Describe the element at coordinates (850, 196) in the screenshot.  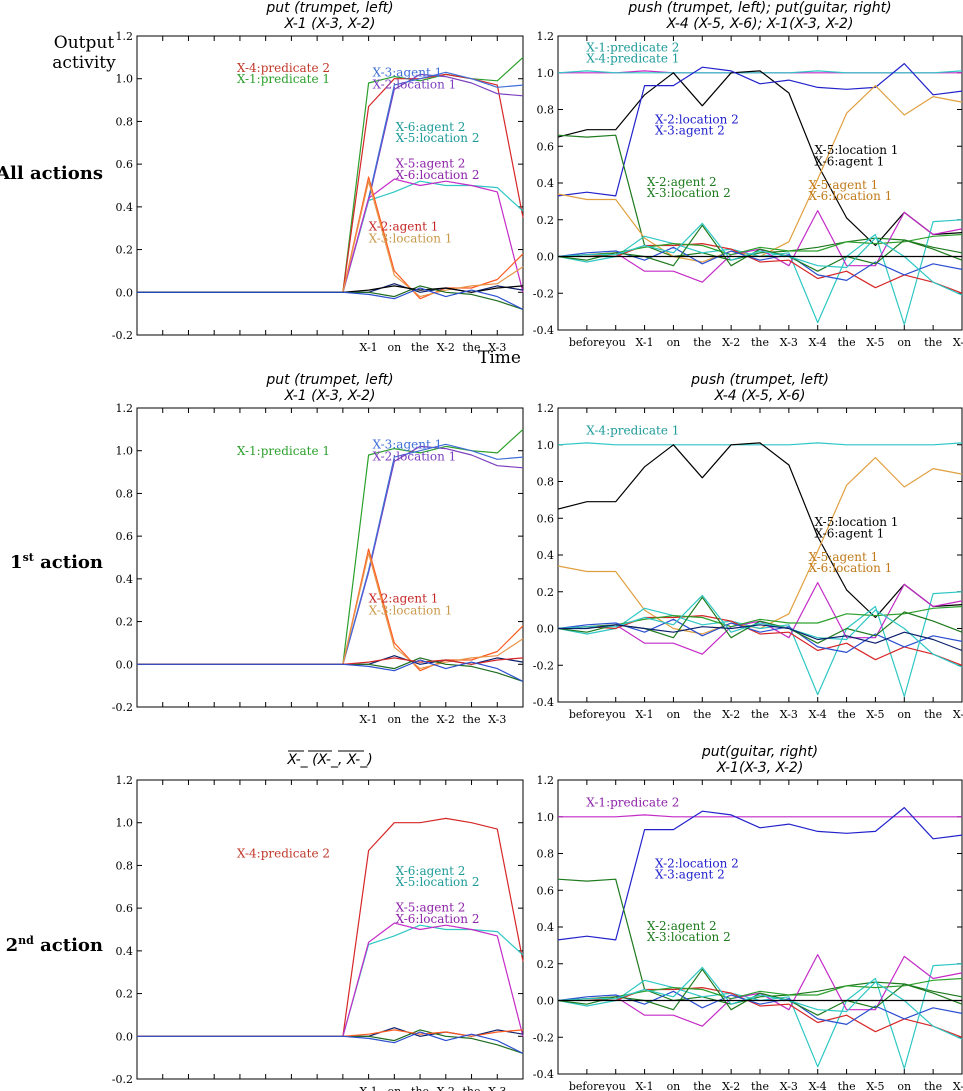
I see `panel-1-annotation: X-6:location 1` at that location.